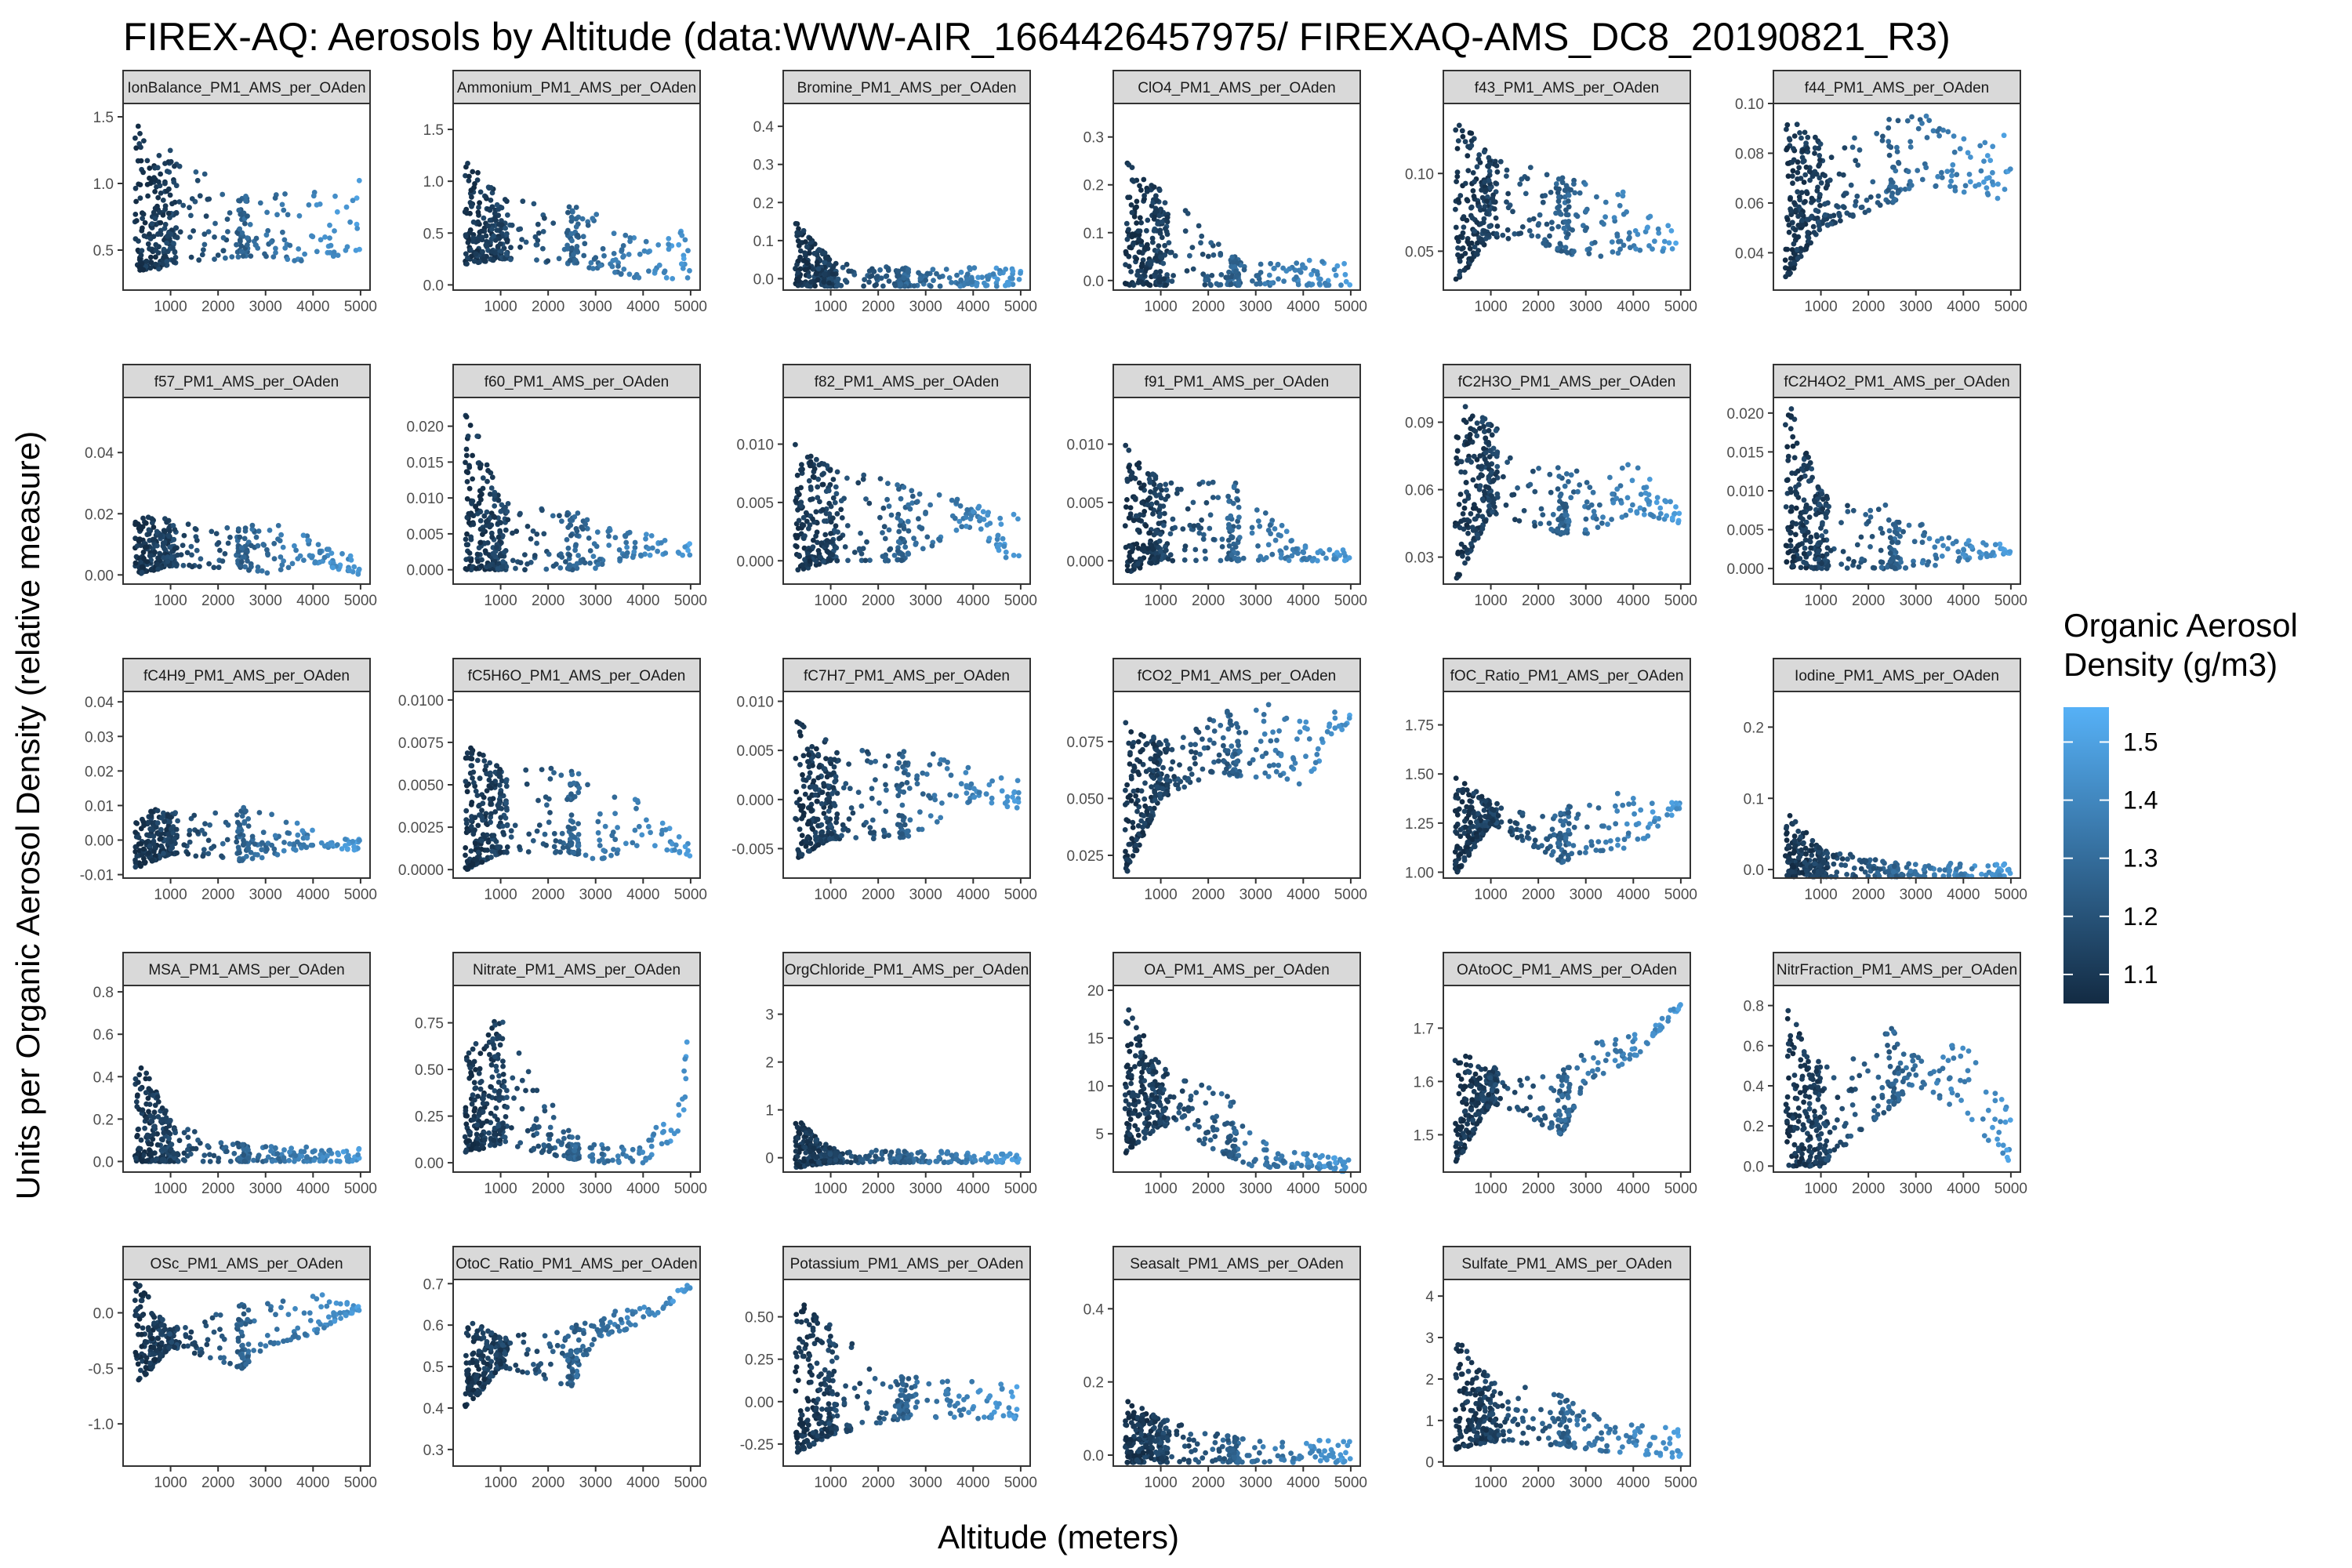 The height and width of the screenshot is (1568, 2352). I want to click on data-points, so click(577, 221).